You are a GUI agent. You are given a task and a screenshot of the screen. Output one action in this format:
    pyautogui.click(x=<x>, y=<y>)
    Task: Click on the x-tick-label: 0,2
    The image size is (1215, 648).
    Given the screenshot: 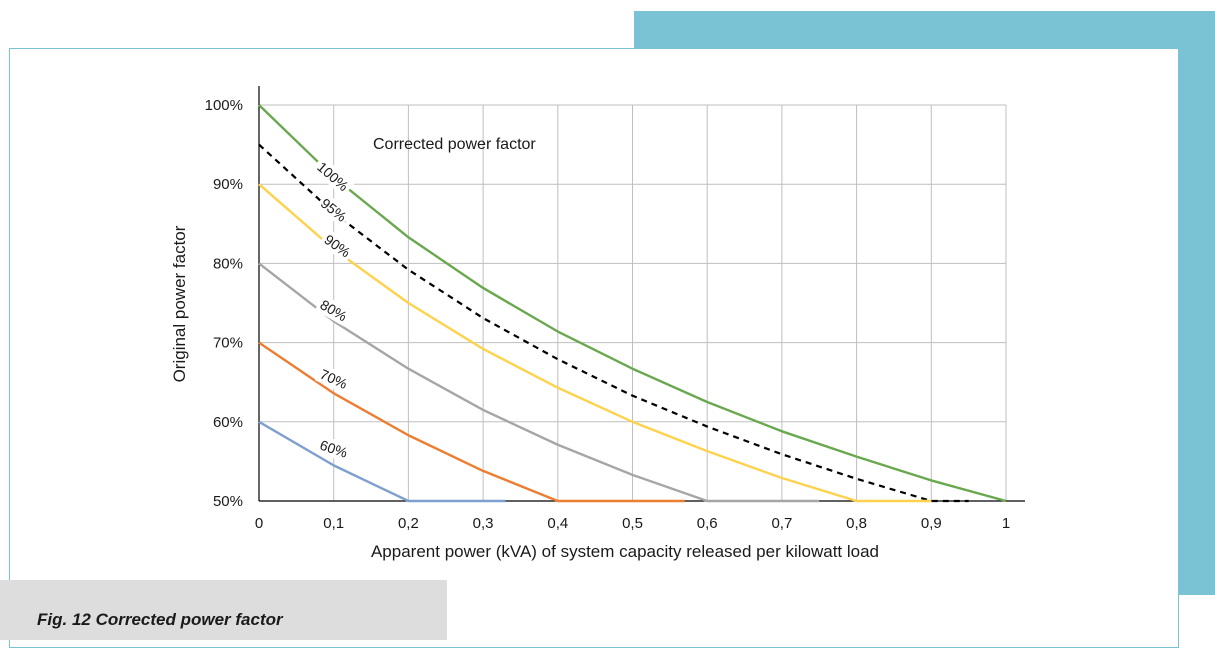 What is the action you would take?
    pyautogui.click(x=408, y=523)
    